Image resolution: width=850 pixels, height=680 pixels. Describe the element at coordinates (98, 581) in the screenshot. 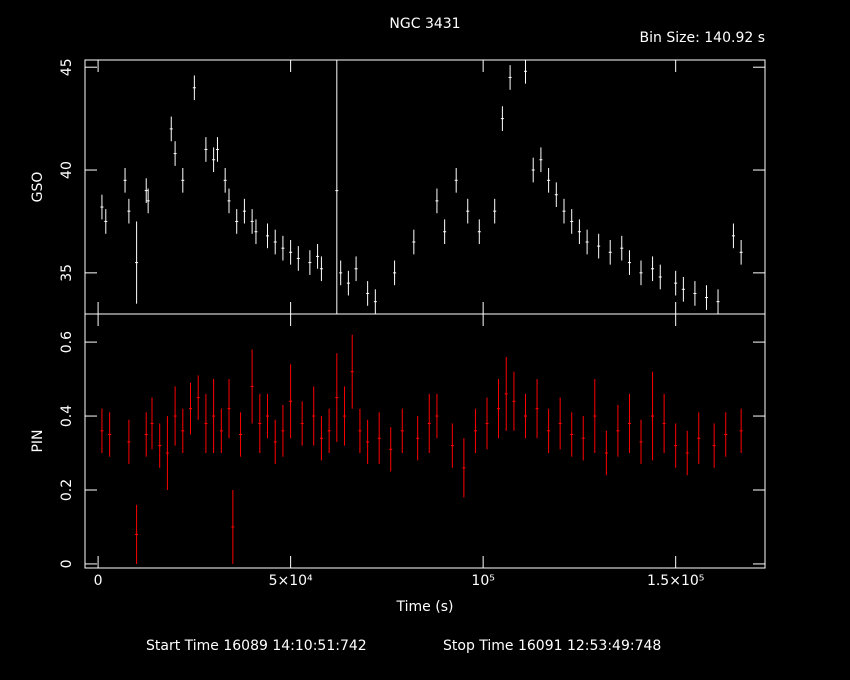

I see `x-tick-label: 0` at that location.